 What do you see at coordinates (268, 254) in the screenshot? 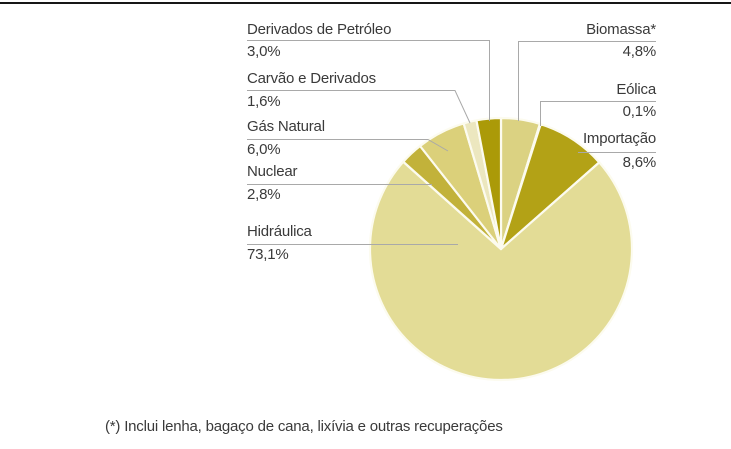
I see `slice-pct-hidraulica: 73,1%` at bounding box center [268, 254].